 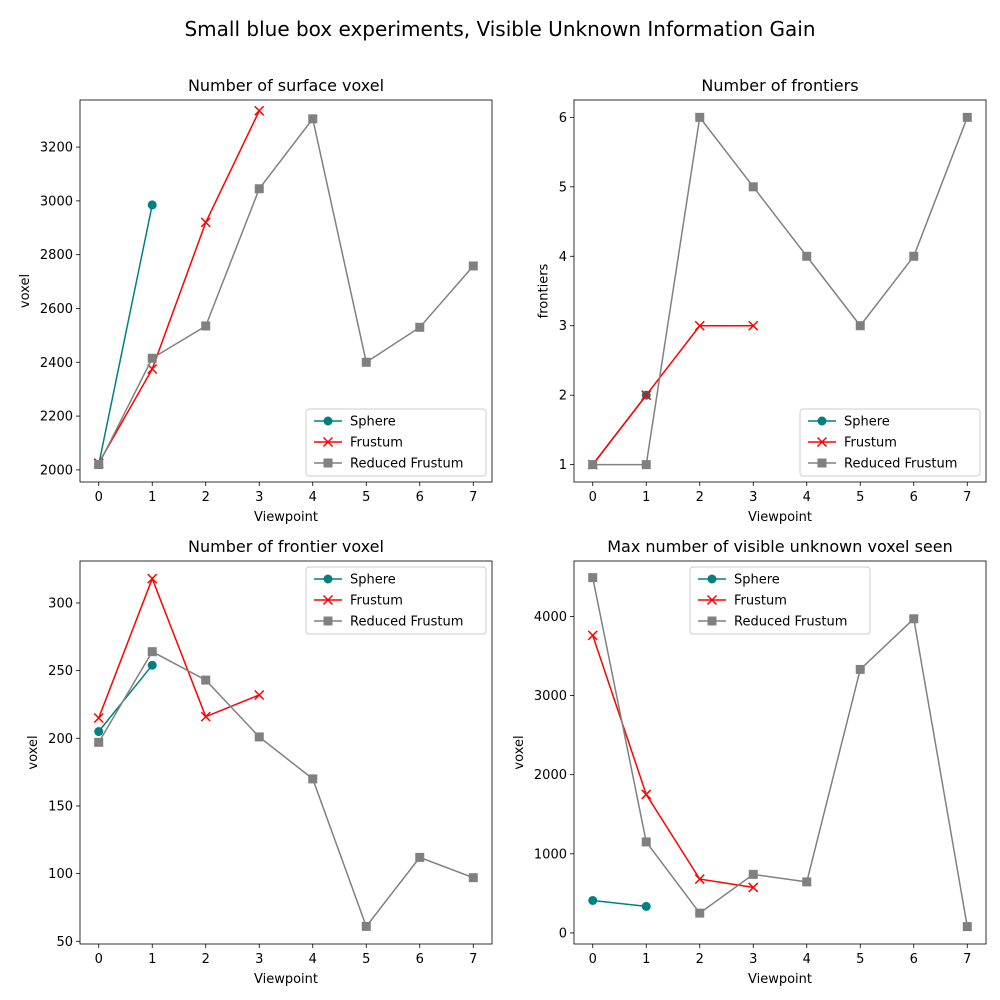 I want to click on y-tick-label: 2000, so click(x=550, y=775).